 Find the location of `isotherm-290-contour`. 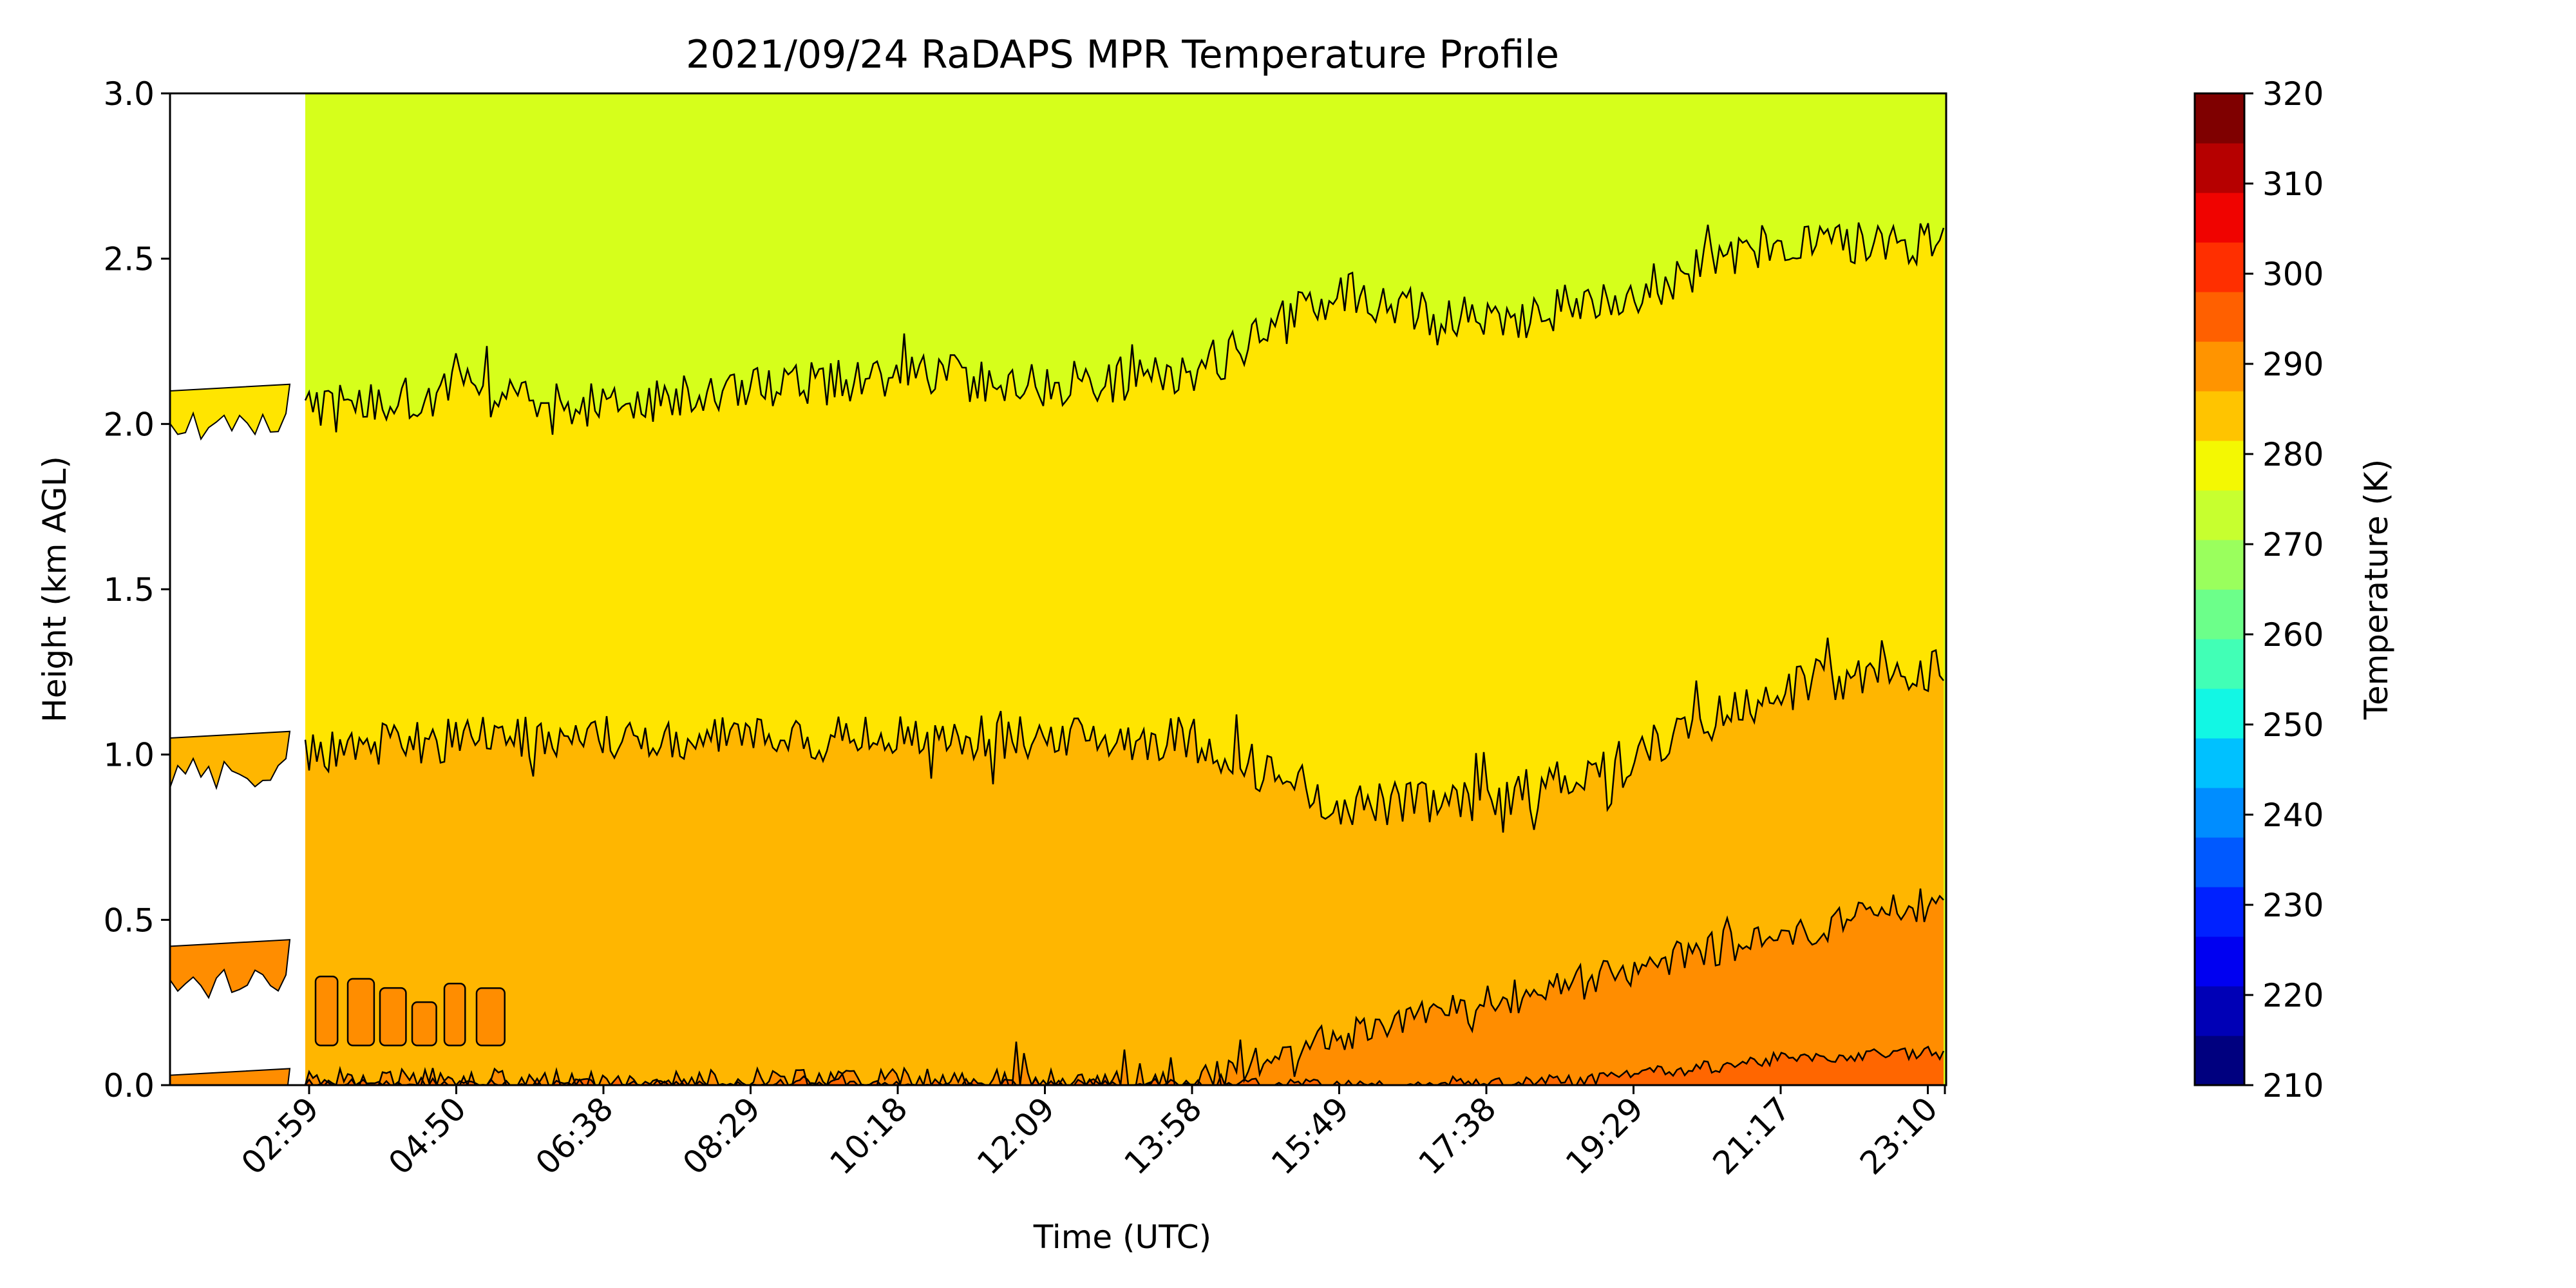

isotherm-290-contour is located at coordinates (1124, 986).